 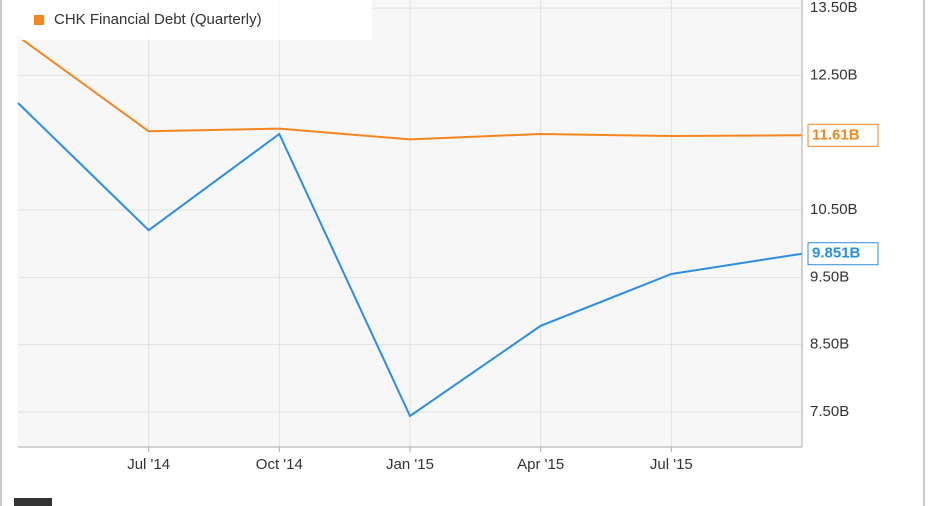 What do you see at coordinates (410, 464) in the screenshot?
I see `x-tick-label: Jan '15` at bounding box center [410, 464].